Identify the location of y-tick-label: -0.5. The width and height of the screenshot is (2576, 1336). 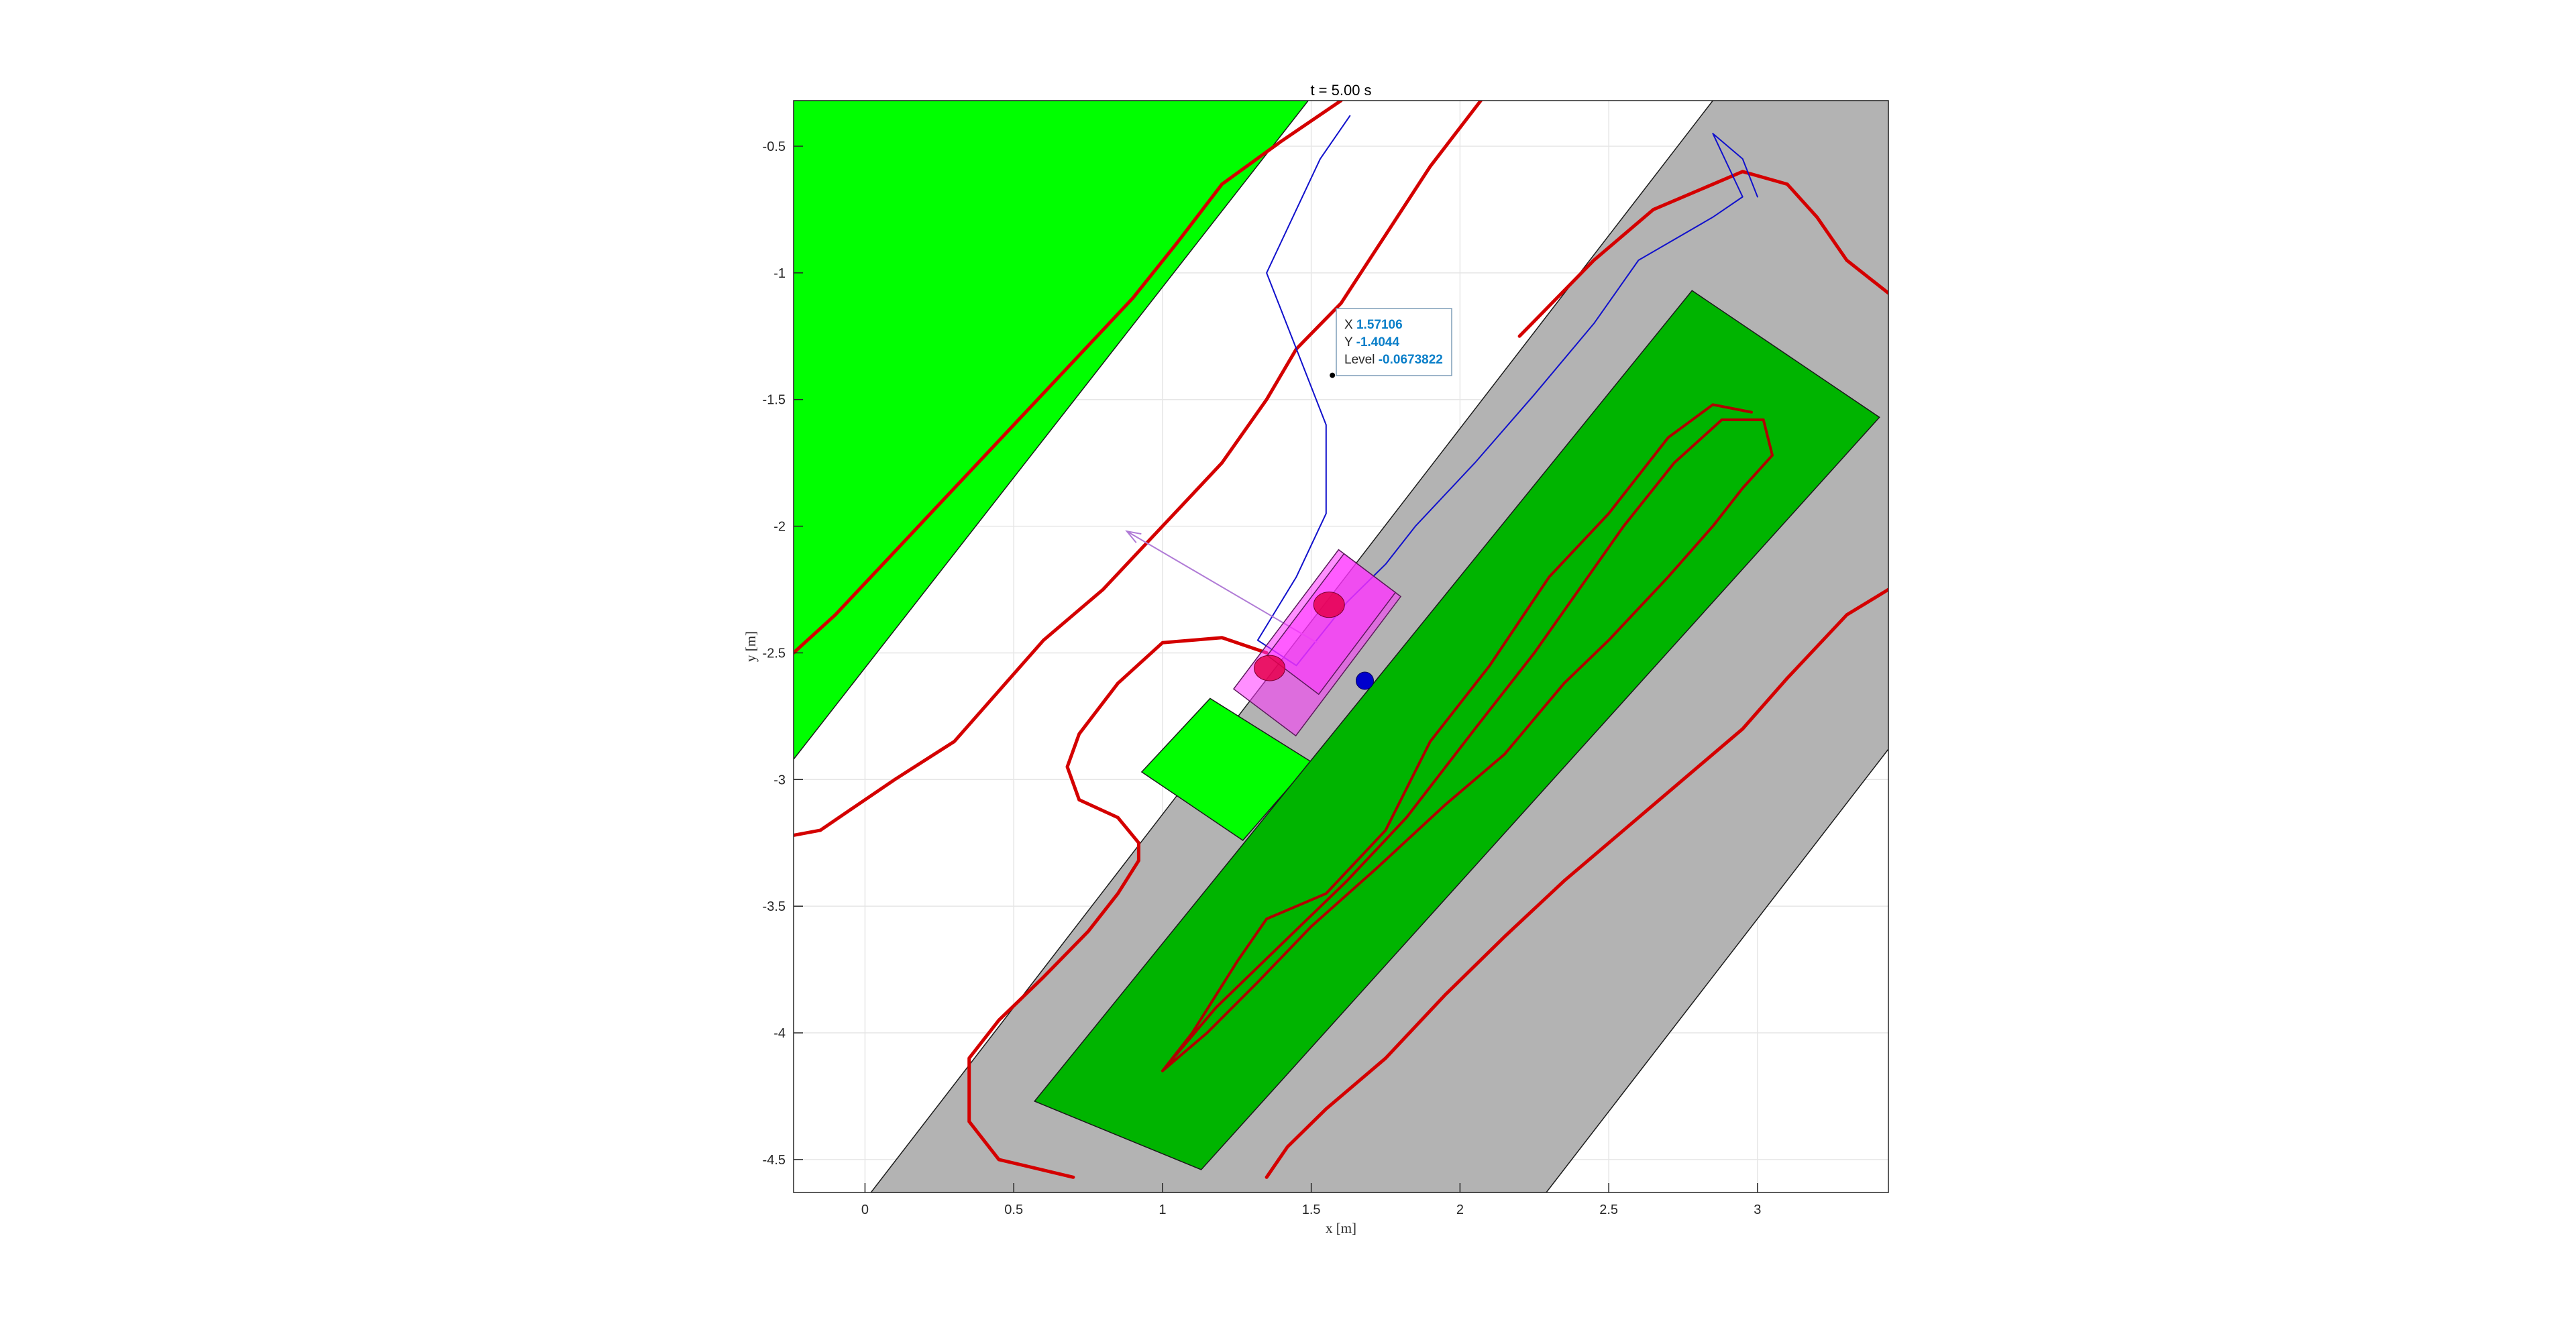
(774, 147).